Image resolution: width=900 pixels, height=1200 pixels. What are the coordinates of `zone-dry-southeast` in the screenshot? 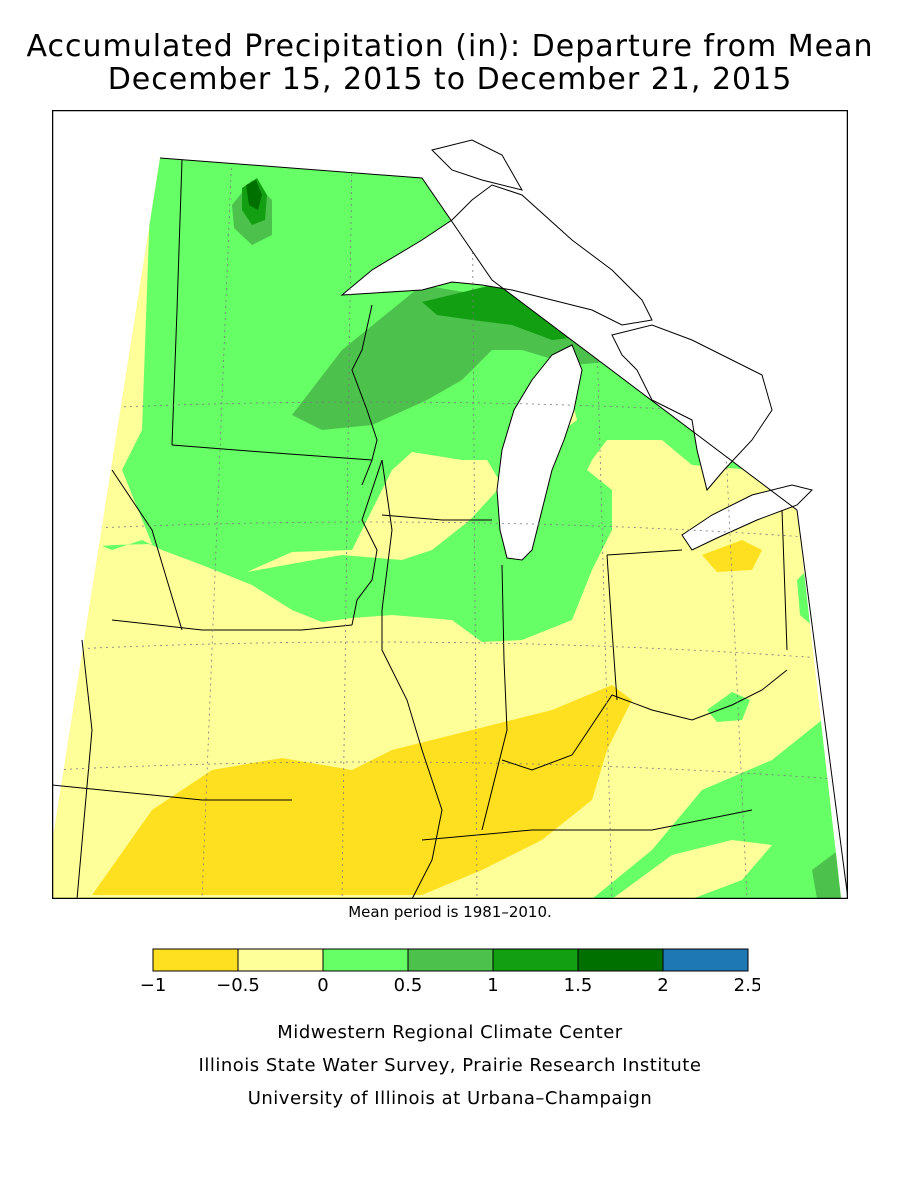 It's located at (692, 869).